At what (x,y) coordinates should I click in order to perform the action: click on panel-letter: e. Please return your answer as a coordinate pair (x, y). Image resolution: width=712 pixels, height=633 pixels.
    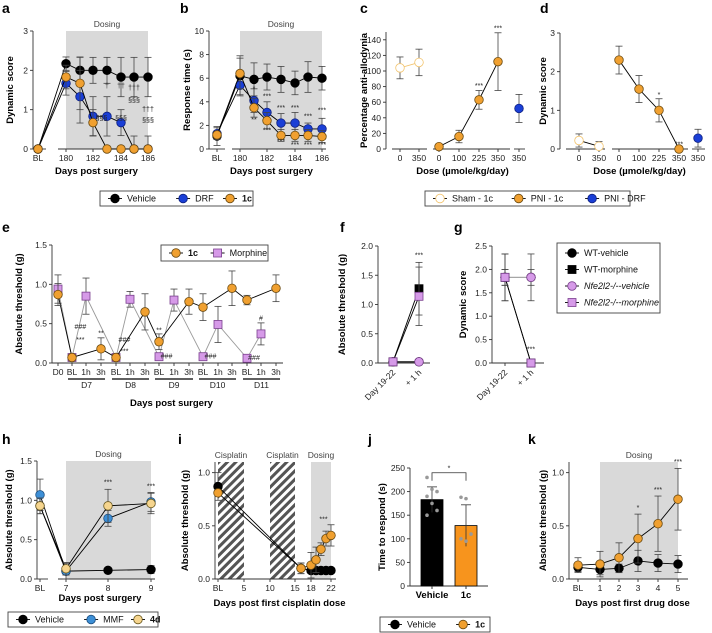
    Looking at the image, I should click on (6, 227).